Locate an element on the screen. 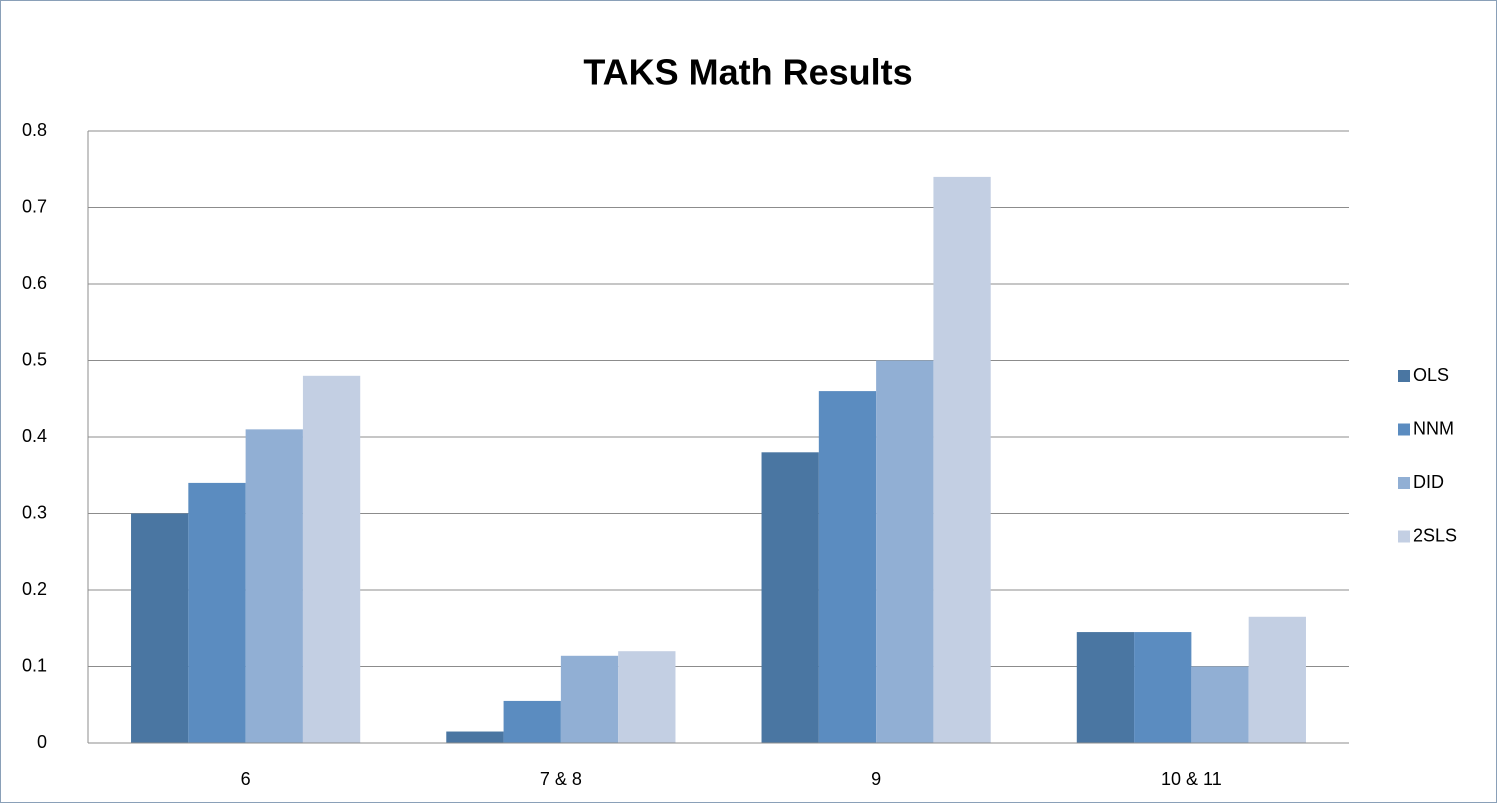 The height and width of the screenshot is (803, 1497). x-tick-label: 6 is located at coordinates (246, 779).